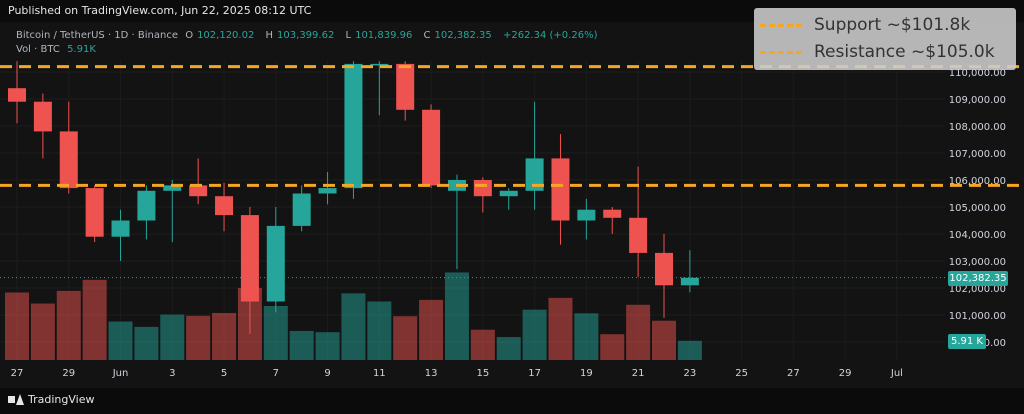  I want to click on open-label: O, so click(189, 35).